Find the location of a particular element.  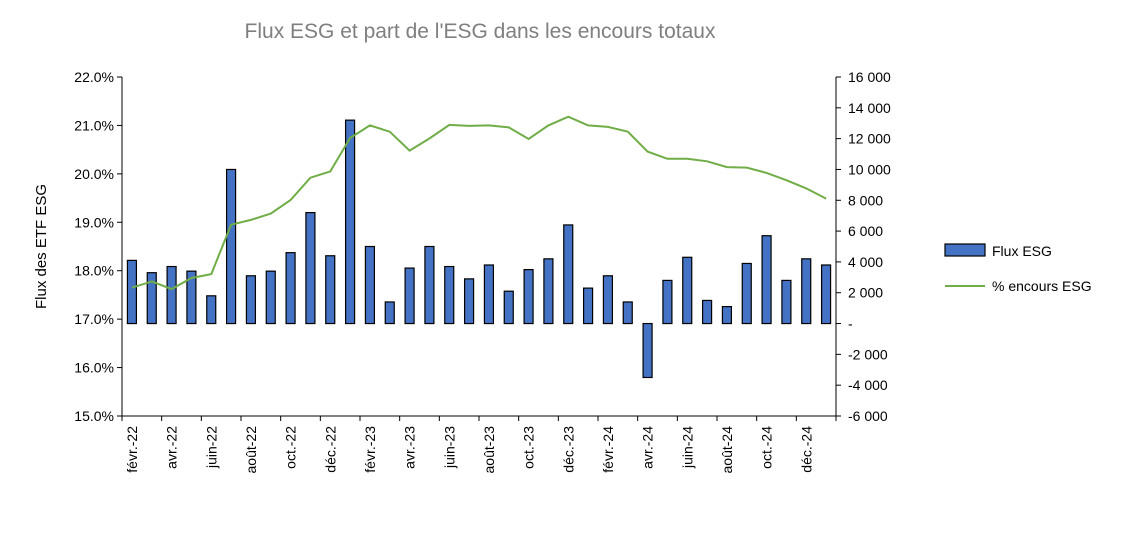

right-tick-label: -2 000 is located at coordinates (868, 354).